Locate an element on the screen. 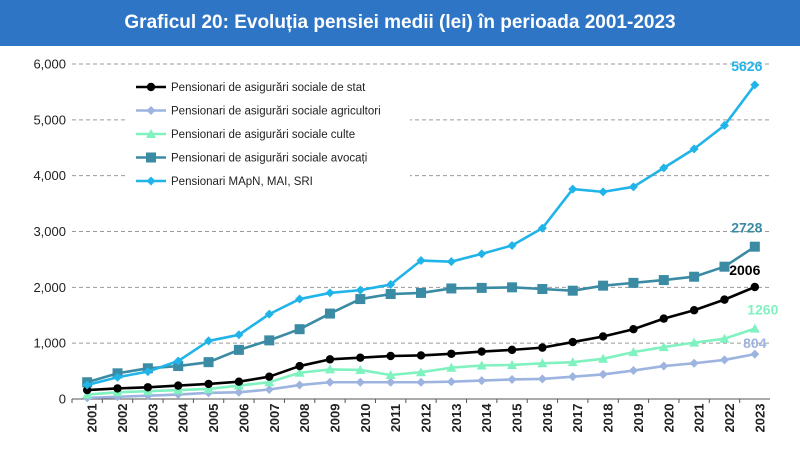 This screenshot has height=450, width=800. x-tick-label: 2006 is located at coordinates (243, 418).